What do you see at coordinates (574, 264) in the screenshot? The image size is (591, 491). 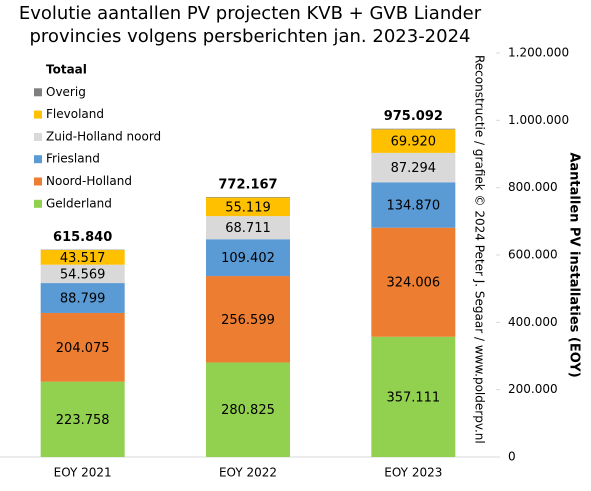 I see `y-axis-label: Aantallen PV installaties (EOY)` at bounding box center [574, 264].